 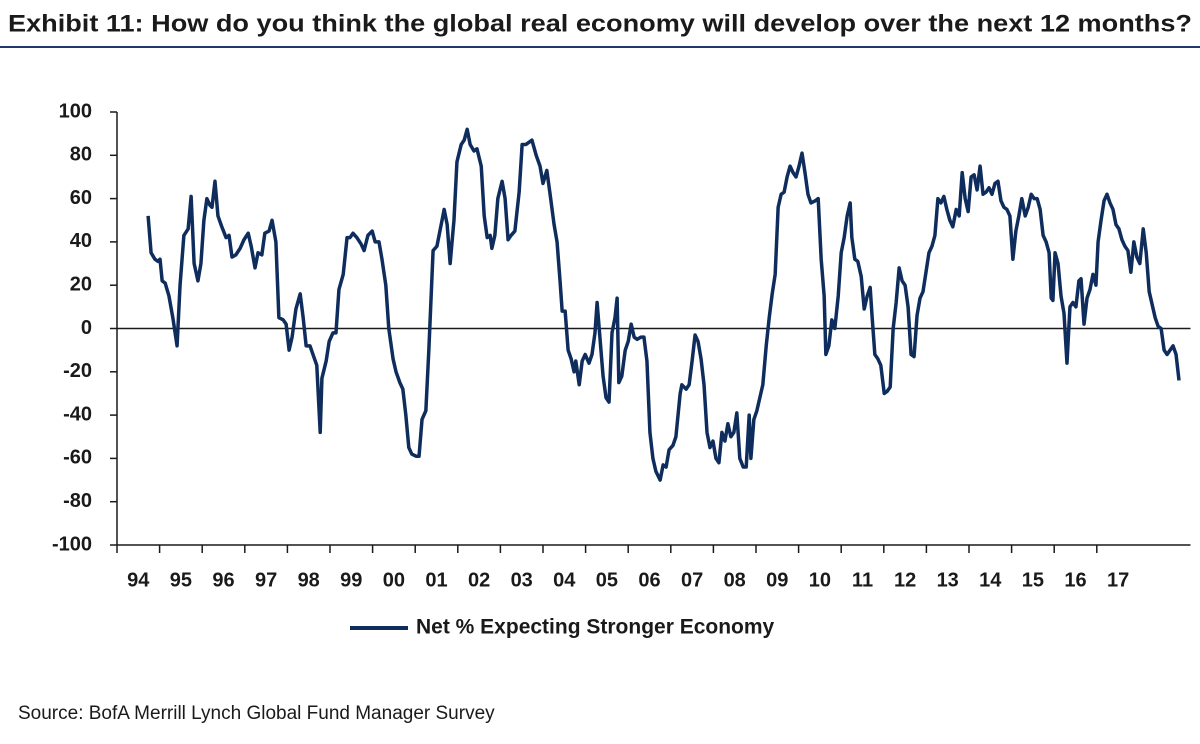 What do you see at coordinates (820, 580) in the screenshot?
I see `x-tick-label: 10` at bounding box center [820, 580].